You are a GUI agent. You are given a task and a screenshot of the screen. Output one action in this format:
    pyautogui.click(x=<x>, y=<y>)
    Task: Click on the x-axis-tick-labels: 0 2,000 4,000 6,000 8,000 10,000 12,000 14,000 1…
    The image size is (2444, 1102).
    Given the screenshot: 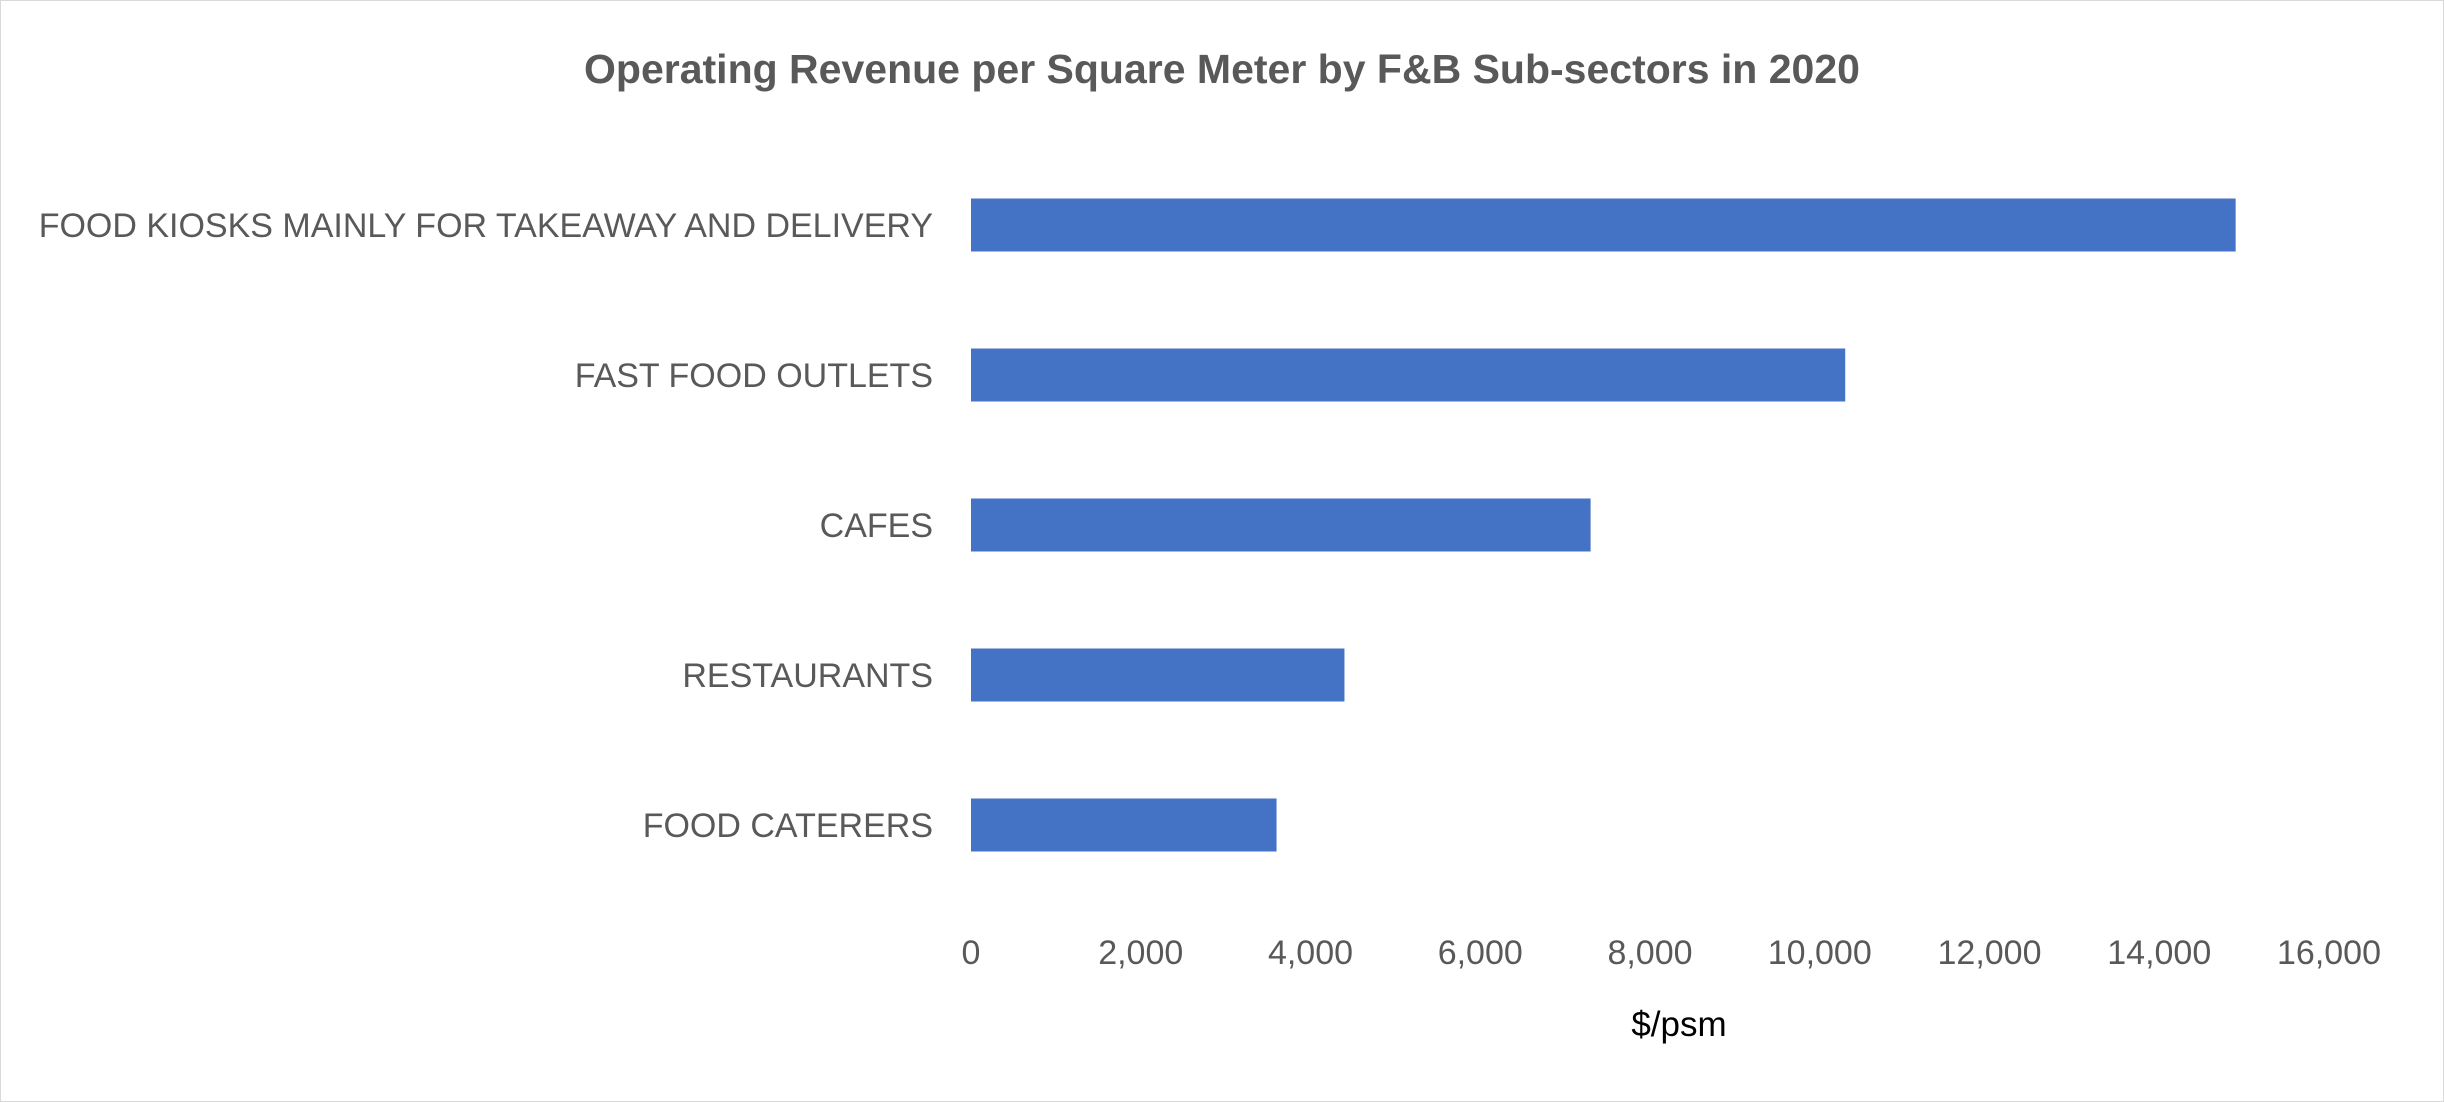 What is the action you would take?
    pyautogui.click(x=1671, y=953)
    